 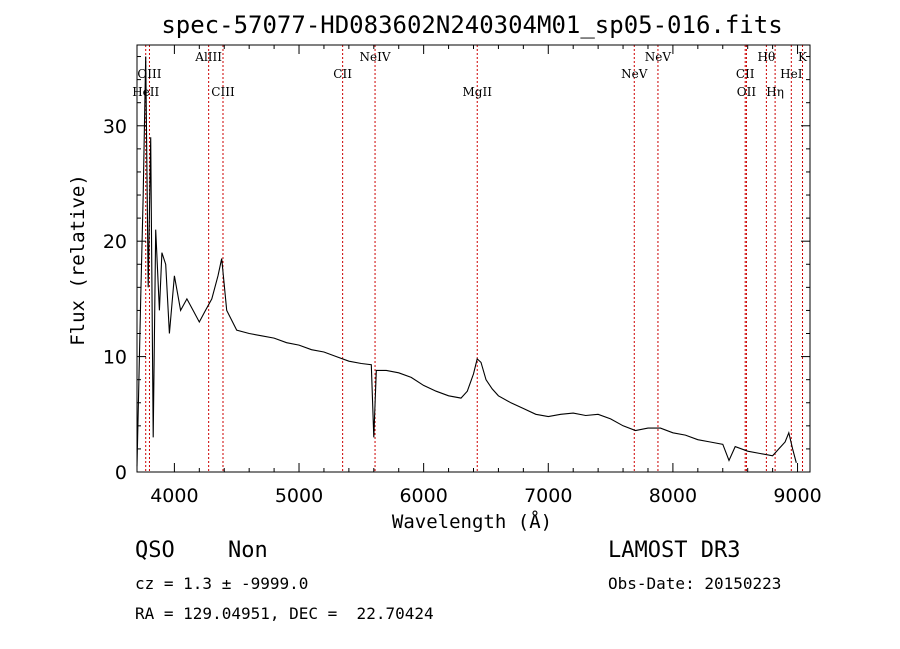 What do you see at coordinates (115, 242) in the screenshot?
I see `y-tick-label-2: 20` at bounding box center [115, 242].